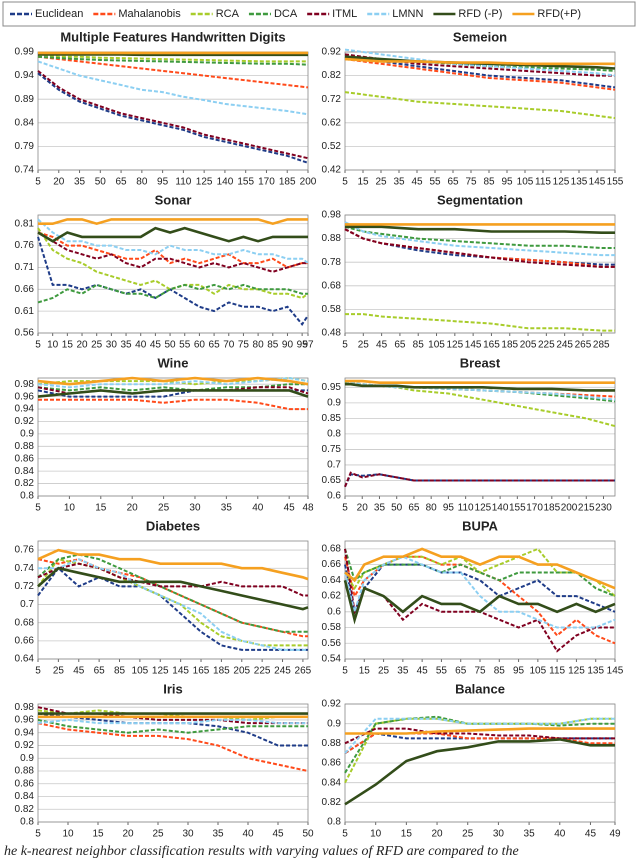 The image size is (640, 858). I want to click on legend-label: LMNN, so click(407, 14).